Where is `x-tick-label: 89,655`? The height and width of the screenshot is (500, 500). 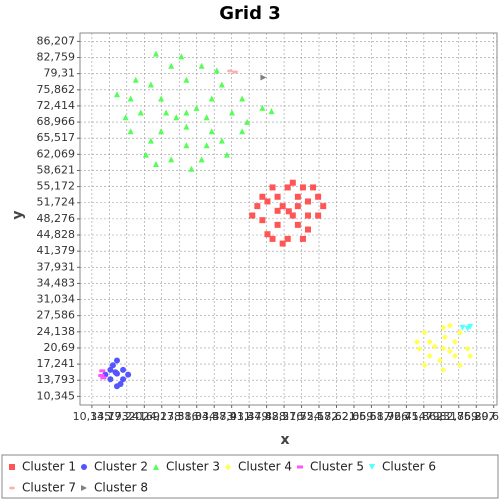
x-tick-label: 89,655 is located at coordinates (487, 416).